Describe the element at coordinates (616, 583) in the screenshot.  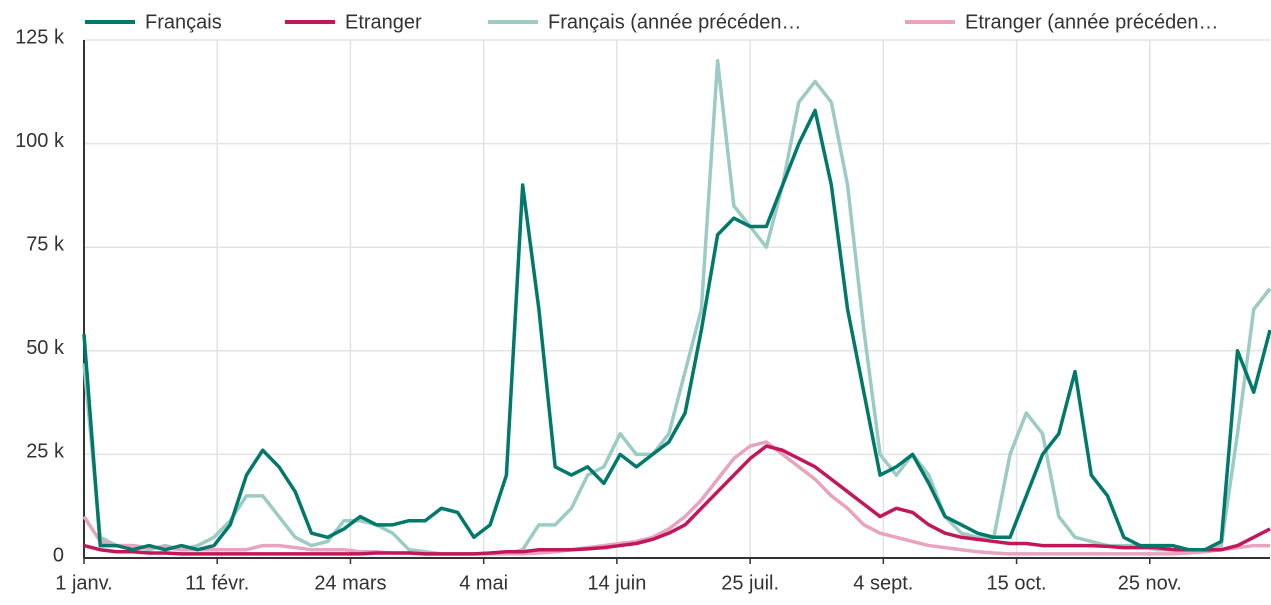
I see `x-tick-label: 14 juin` at that location.